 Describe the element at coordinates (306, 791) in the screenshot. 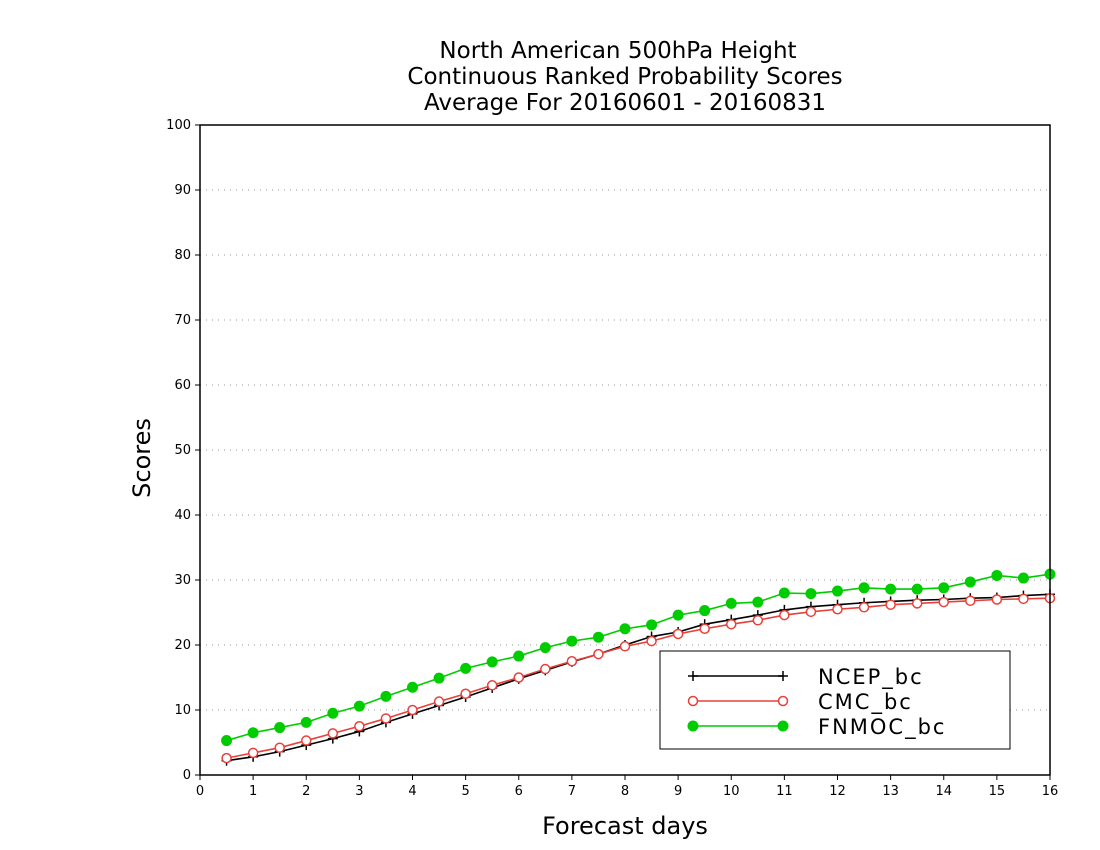

I see `x-tick-label: 2` at that location.